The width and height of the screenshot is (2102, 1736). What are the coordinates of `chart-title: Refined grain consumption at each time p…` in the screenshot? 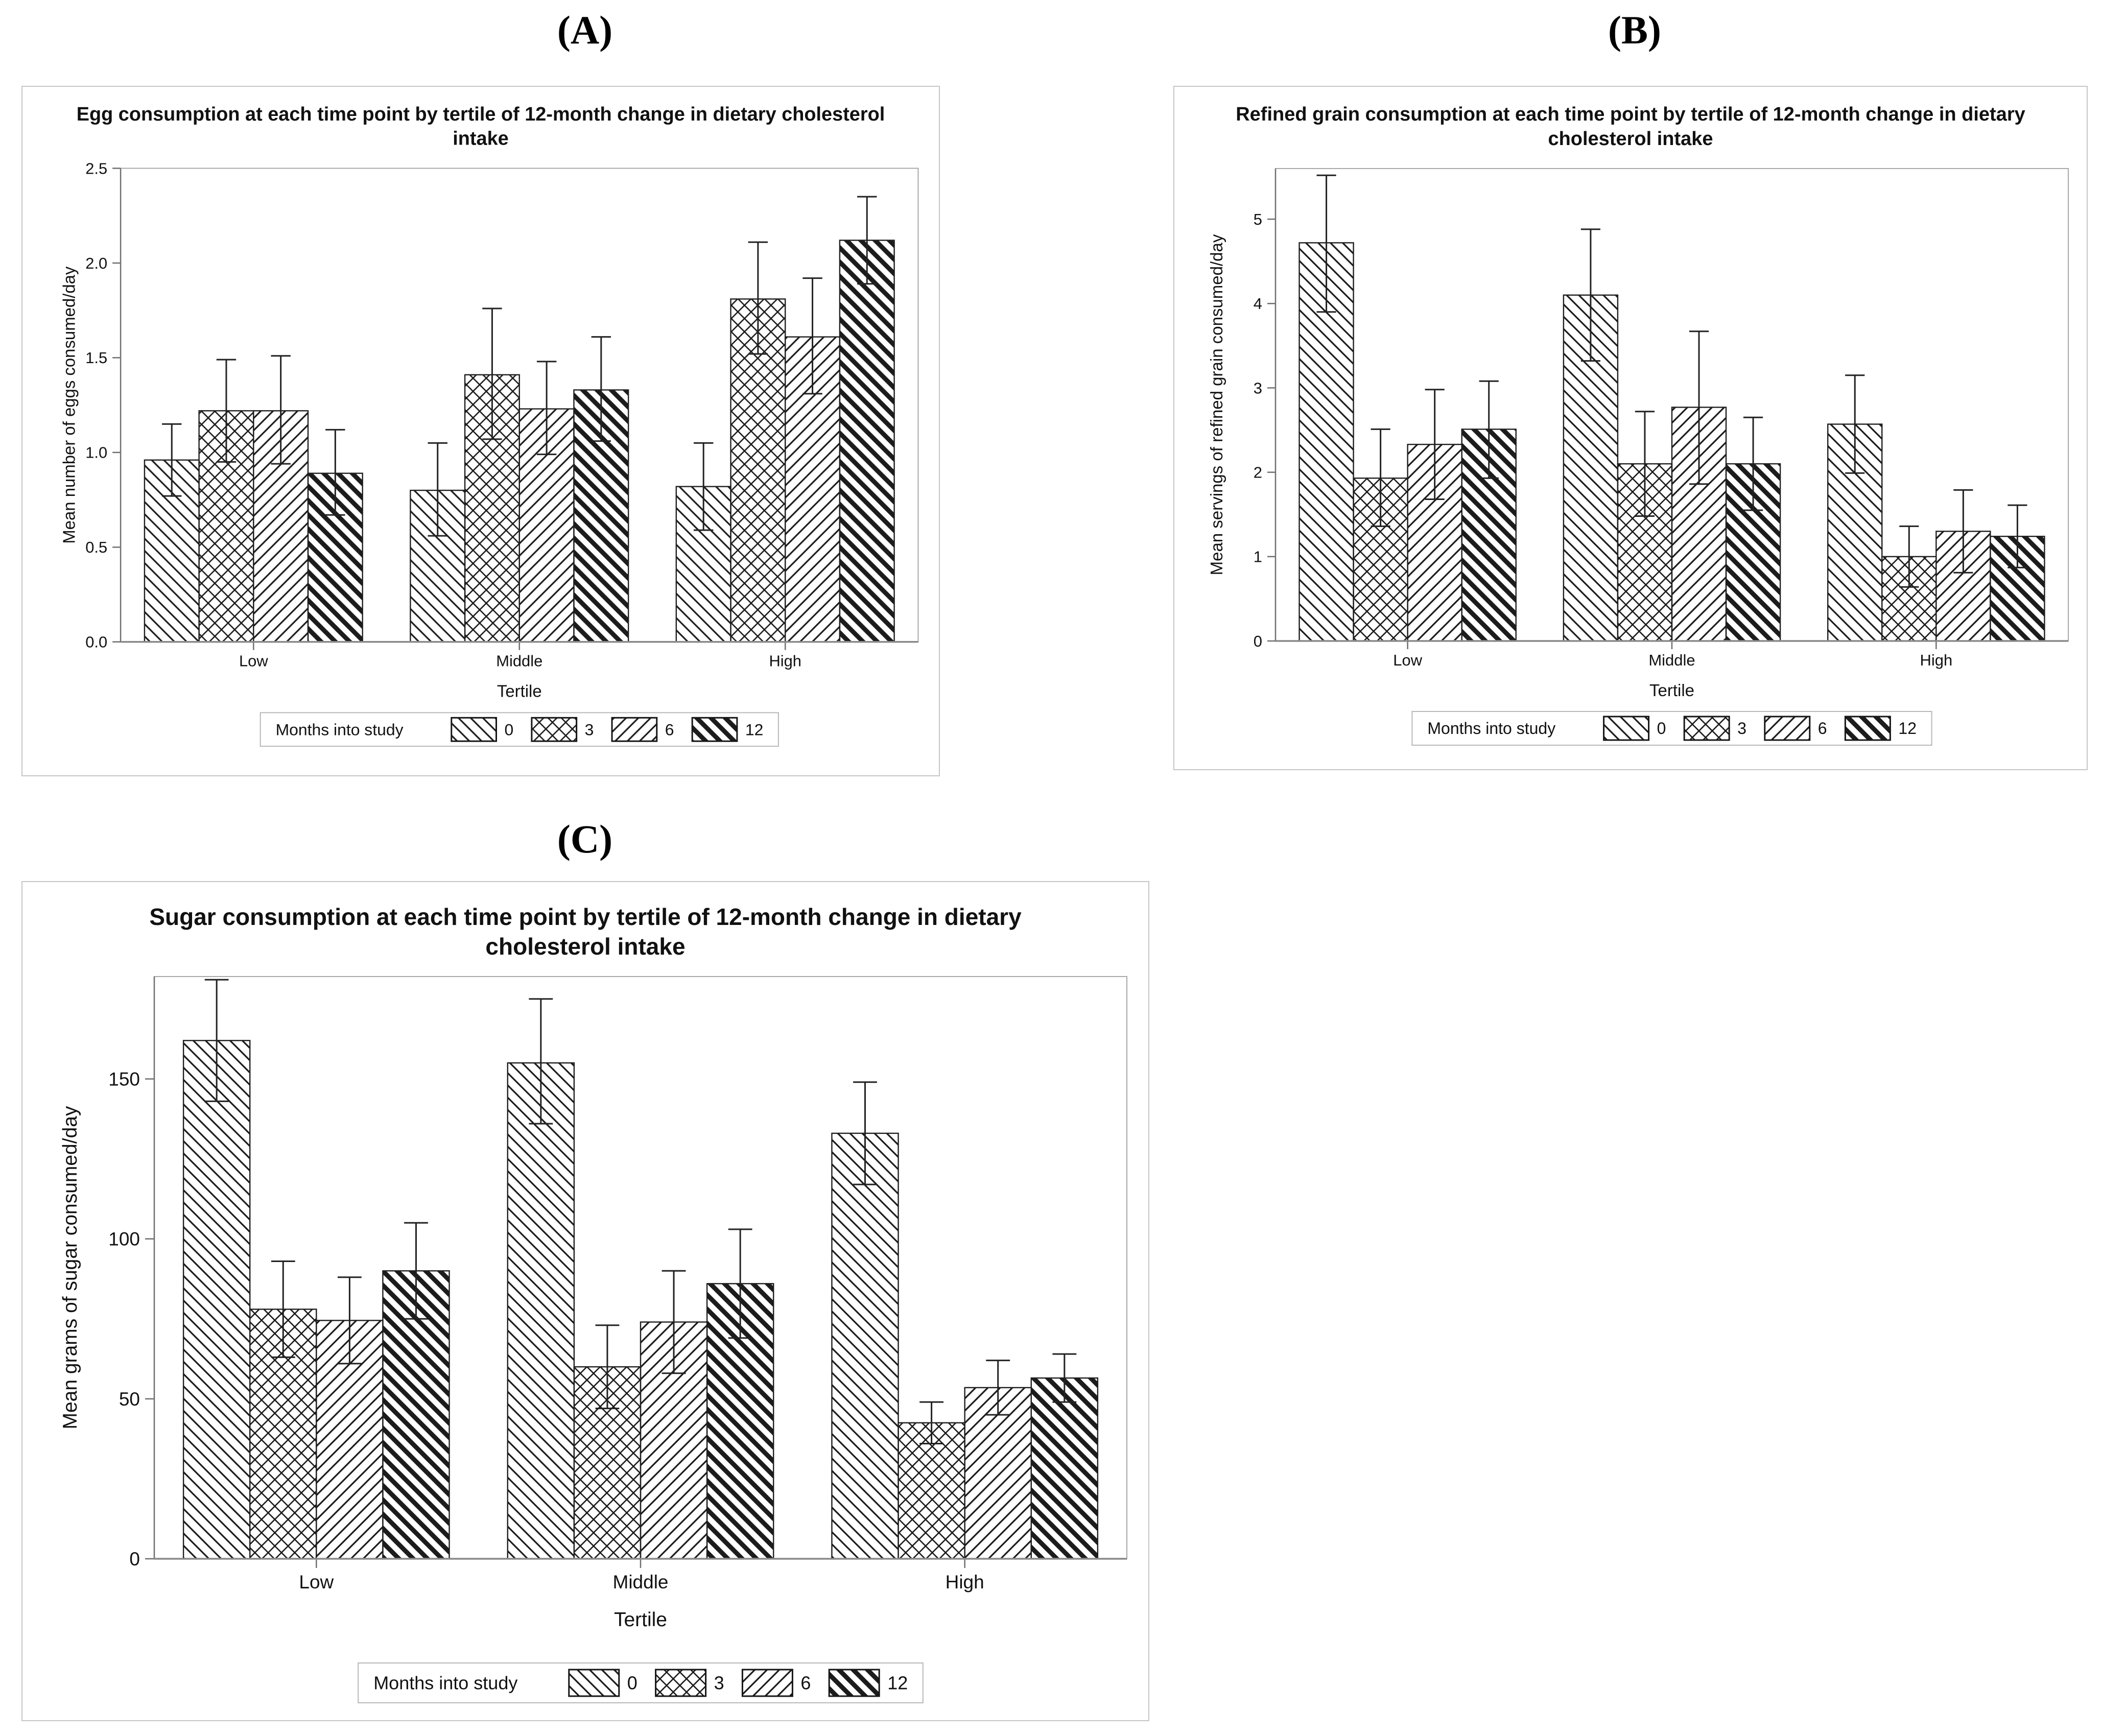 It's located at (1630, 115).